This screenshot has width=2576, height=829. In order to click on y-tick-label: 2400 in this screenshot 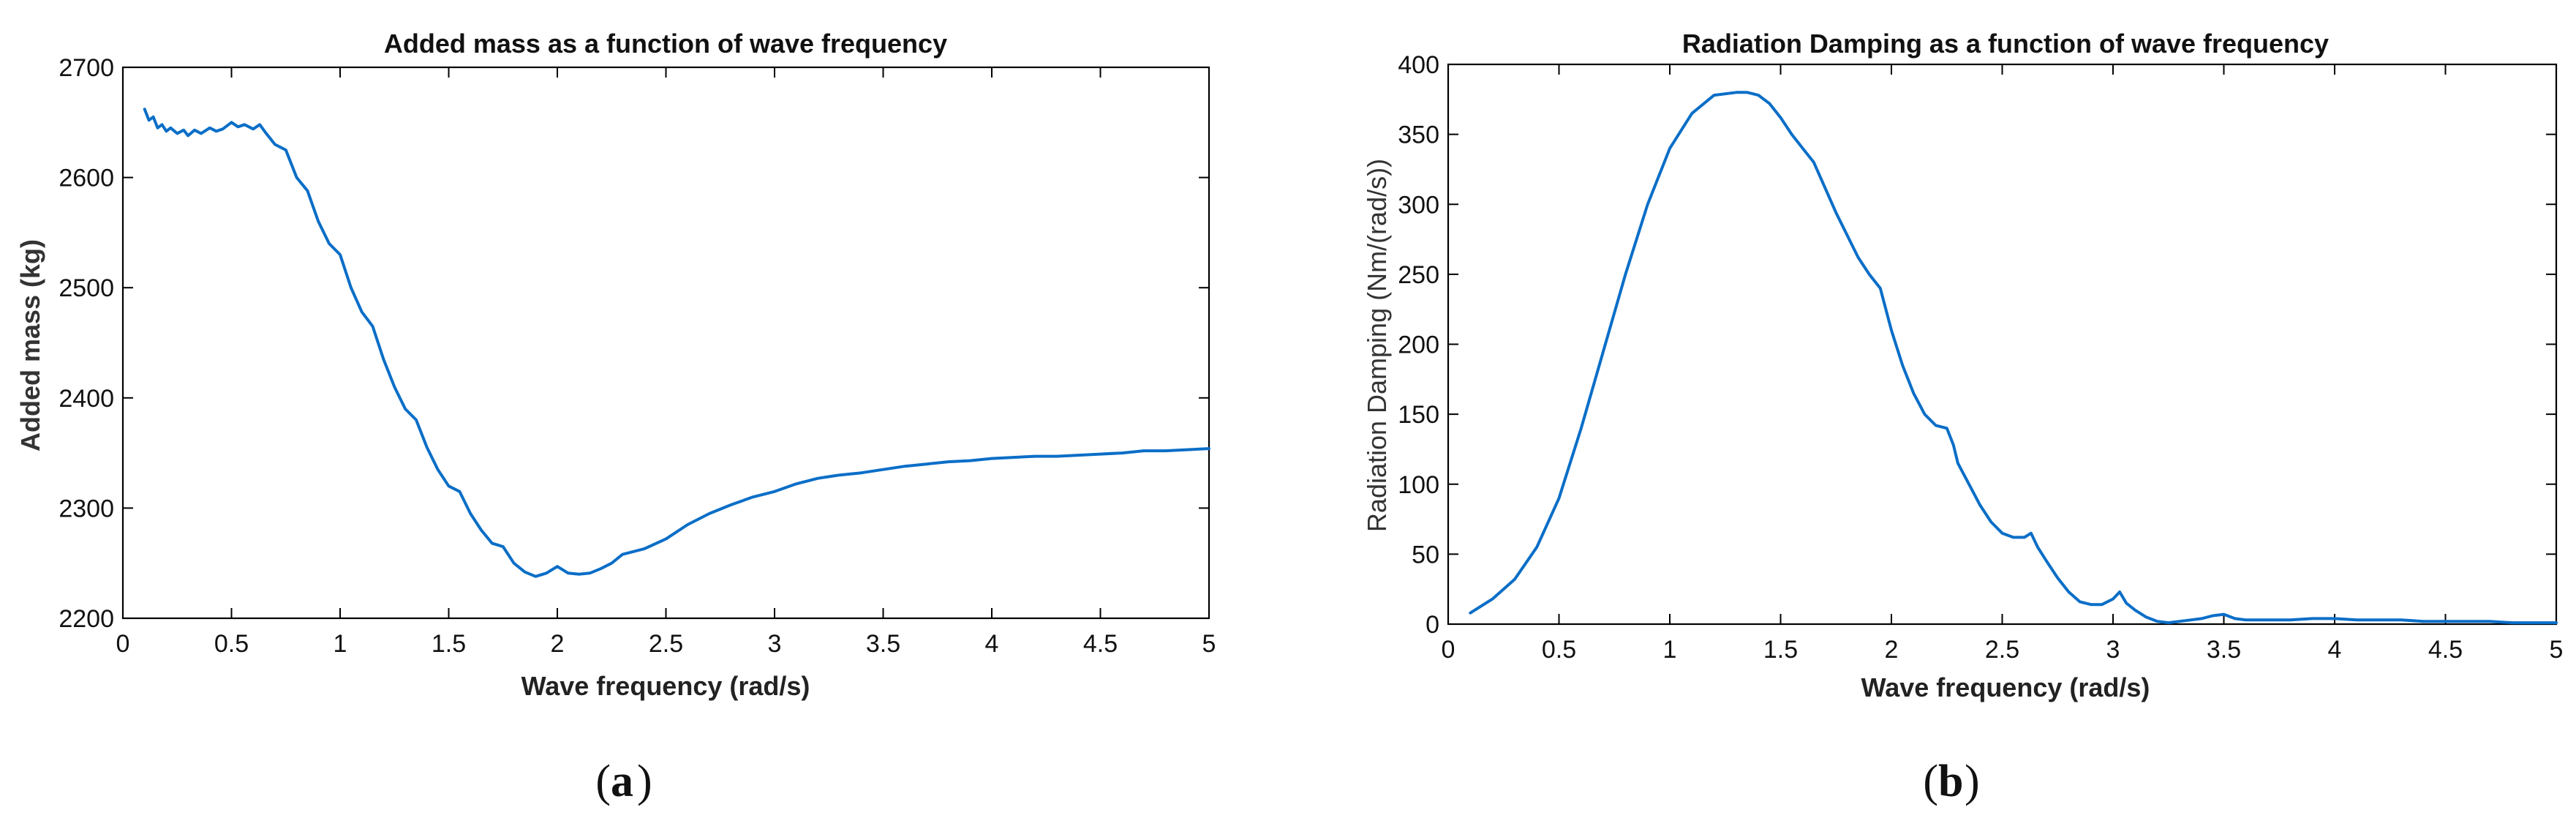, I will do `click(86, 399)`.